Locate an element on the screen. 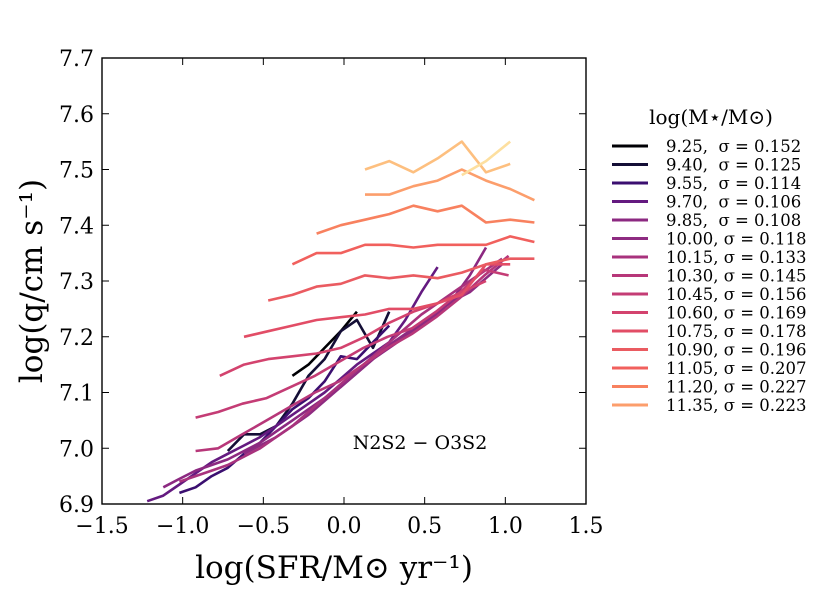  x-tick-label: −1.5 is located at coordinates (101, 526).